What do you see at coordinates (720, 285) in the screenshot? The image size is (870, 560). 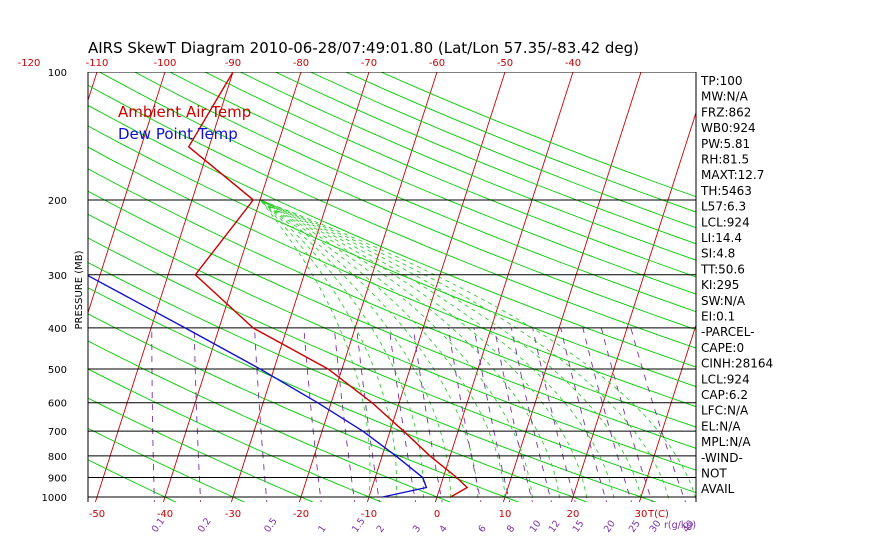 I see `index-entry: KI:295` at bounding box center [720, 285].